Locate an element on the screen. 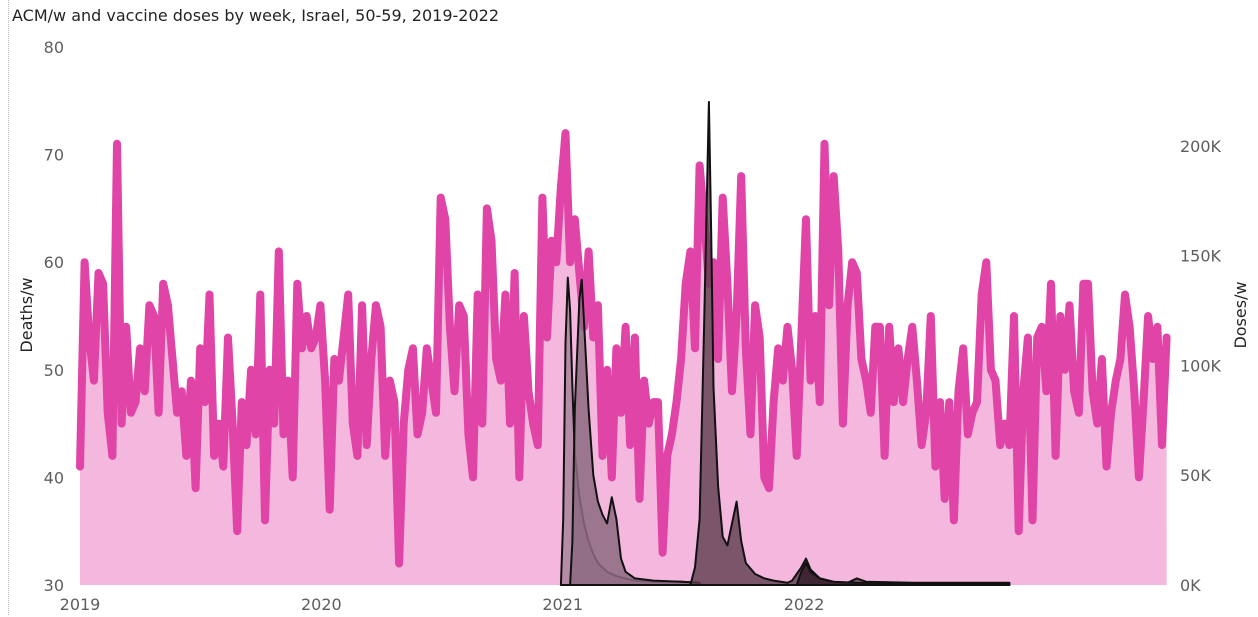 This screenshot has height=617, width=1258. y-axis-right: 0K 50K 100K 150K 200K is located at coordinates (1201, 366).